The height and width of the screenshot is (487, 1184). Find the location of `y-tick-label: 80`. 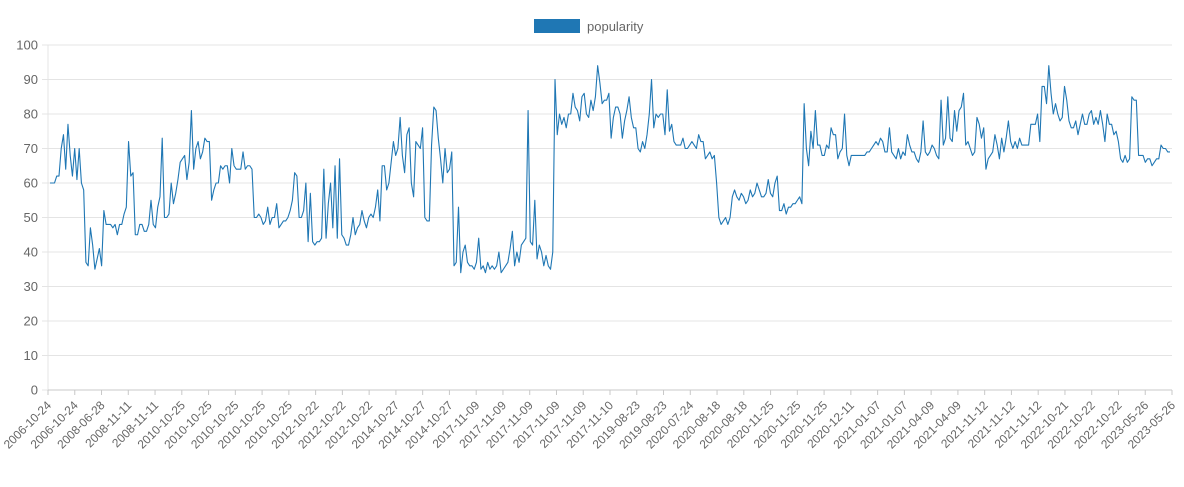

y-tick-label: 80 is located at coordinates (31, 114).